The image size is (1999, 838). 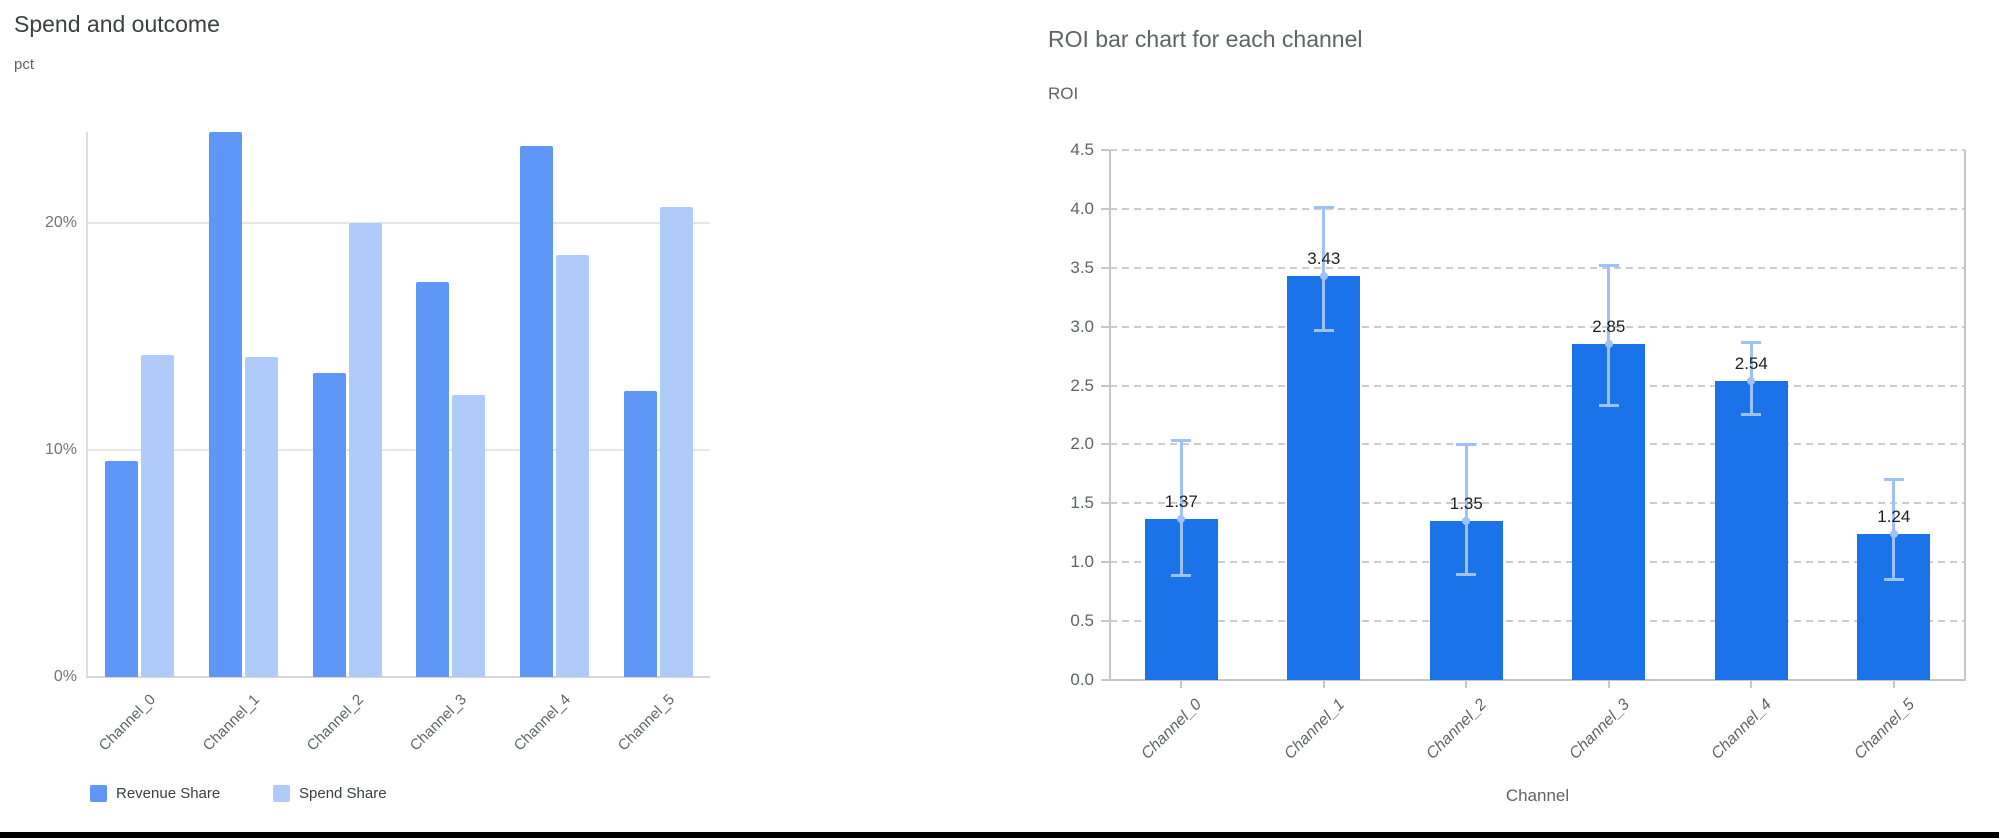 I want to click on right-bottom-spine, so click(x=1537, y=680).